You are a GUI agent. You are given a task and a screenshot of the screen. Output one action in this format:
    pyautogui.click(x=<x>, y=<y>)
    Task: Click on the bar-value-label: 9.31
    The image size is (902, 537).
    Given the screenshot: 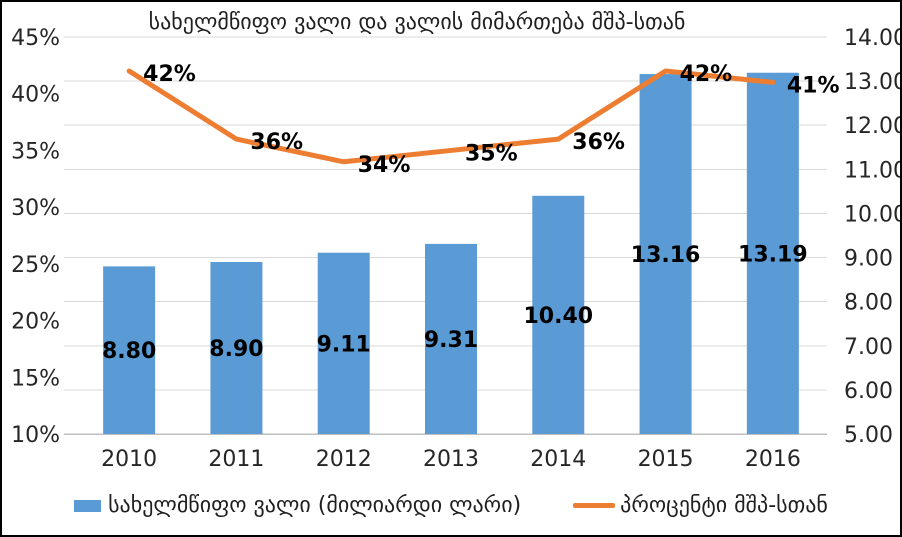 What is the action you would take?
    pyautogui.click(x=451, y=340)
    